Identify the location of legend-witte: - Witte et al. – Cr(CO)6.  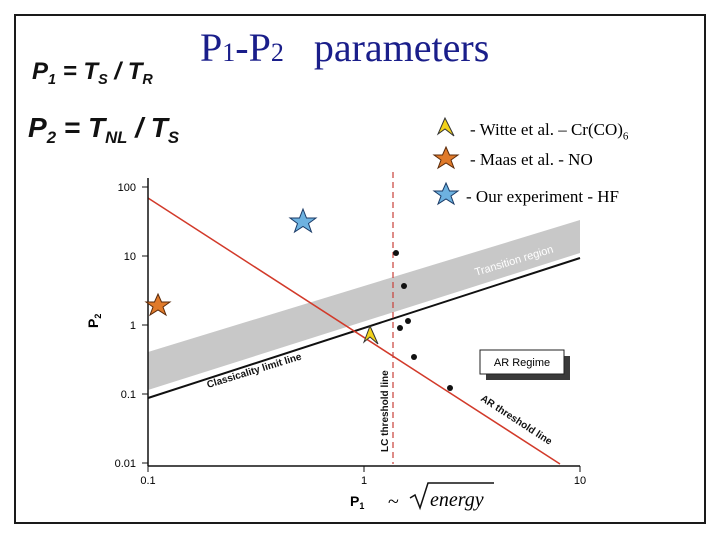
(549, 131).